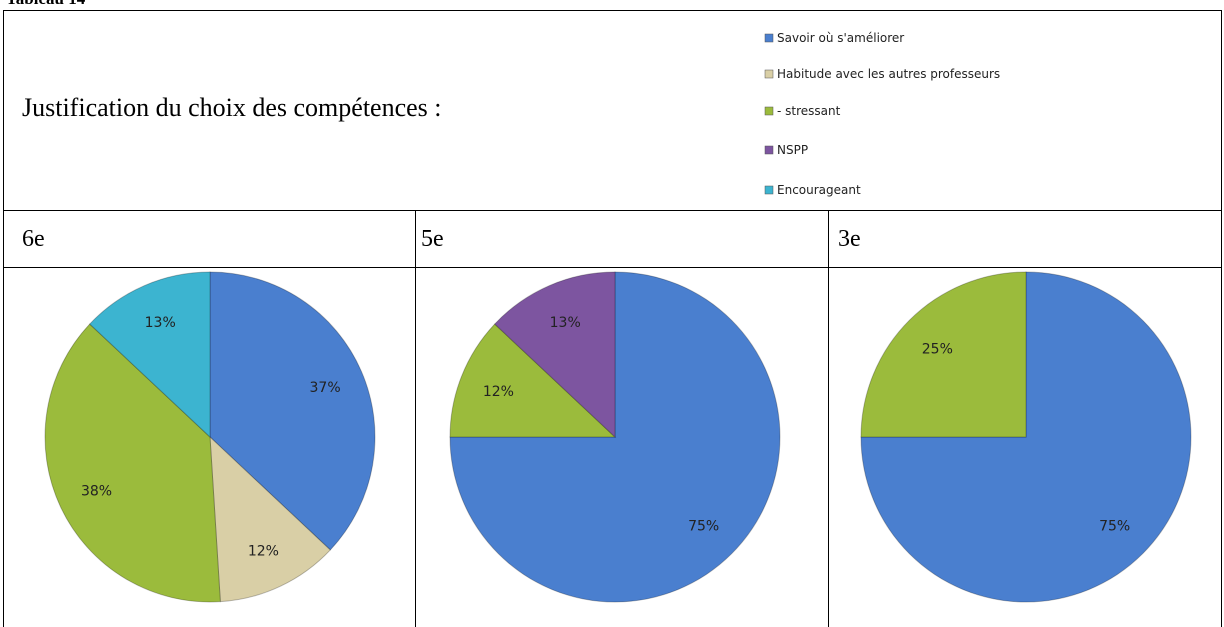  Describe the element at coordinates (819, 190) in the screenshot. I see `legend-label: Encourageant` at that location.